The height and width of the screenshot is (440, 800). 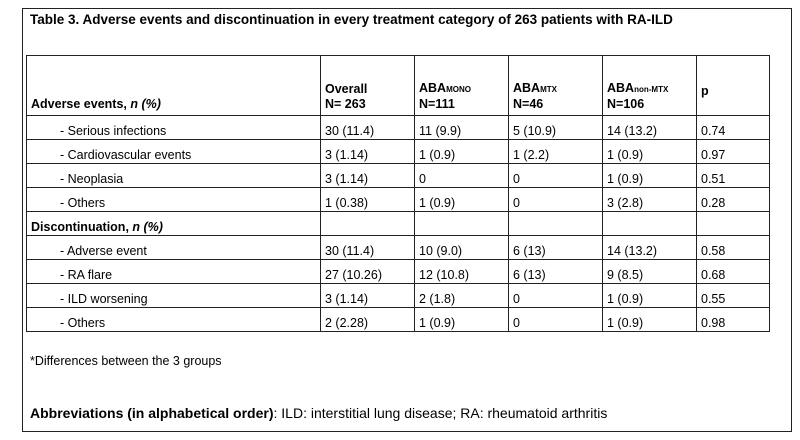 I want to click on table-cell: 3 (2.8), so click(x=649, y=199).